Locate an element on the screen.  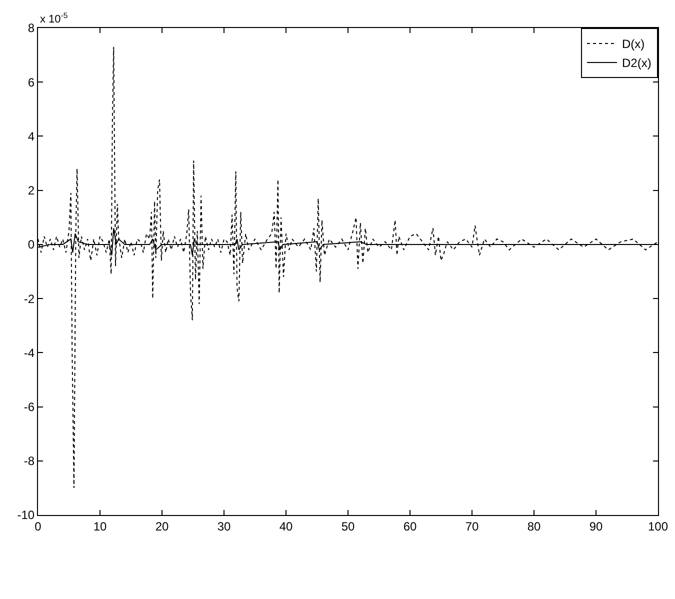
legend-label: D2(x) is located at coordinates (637, 63).